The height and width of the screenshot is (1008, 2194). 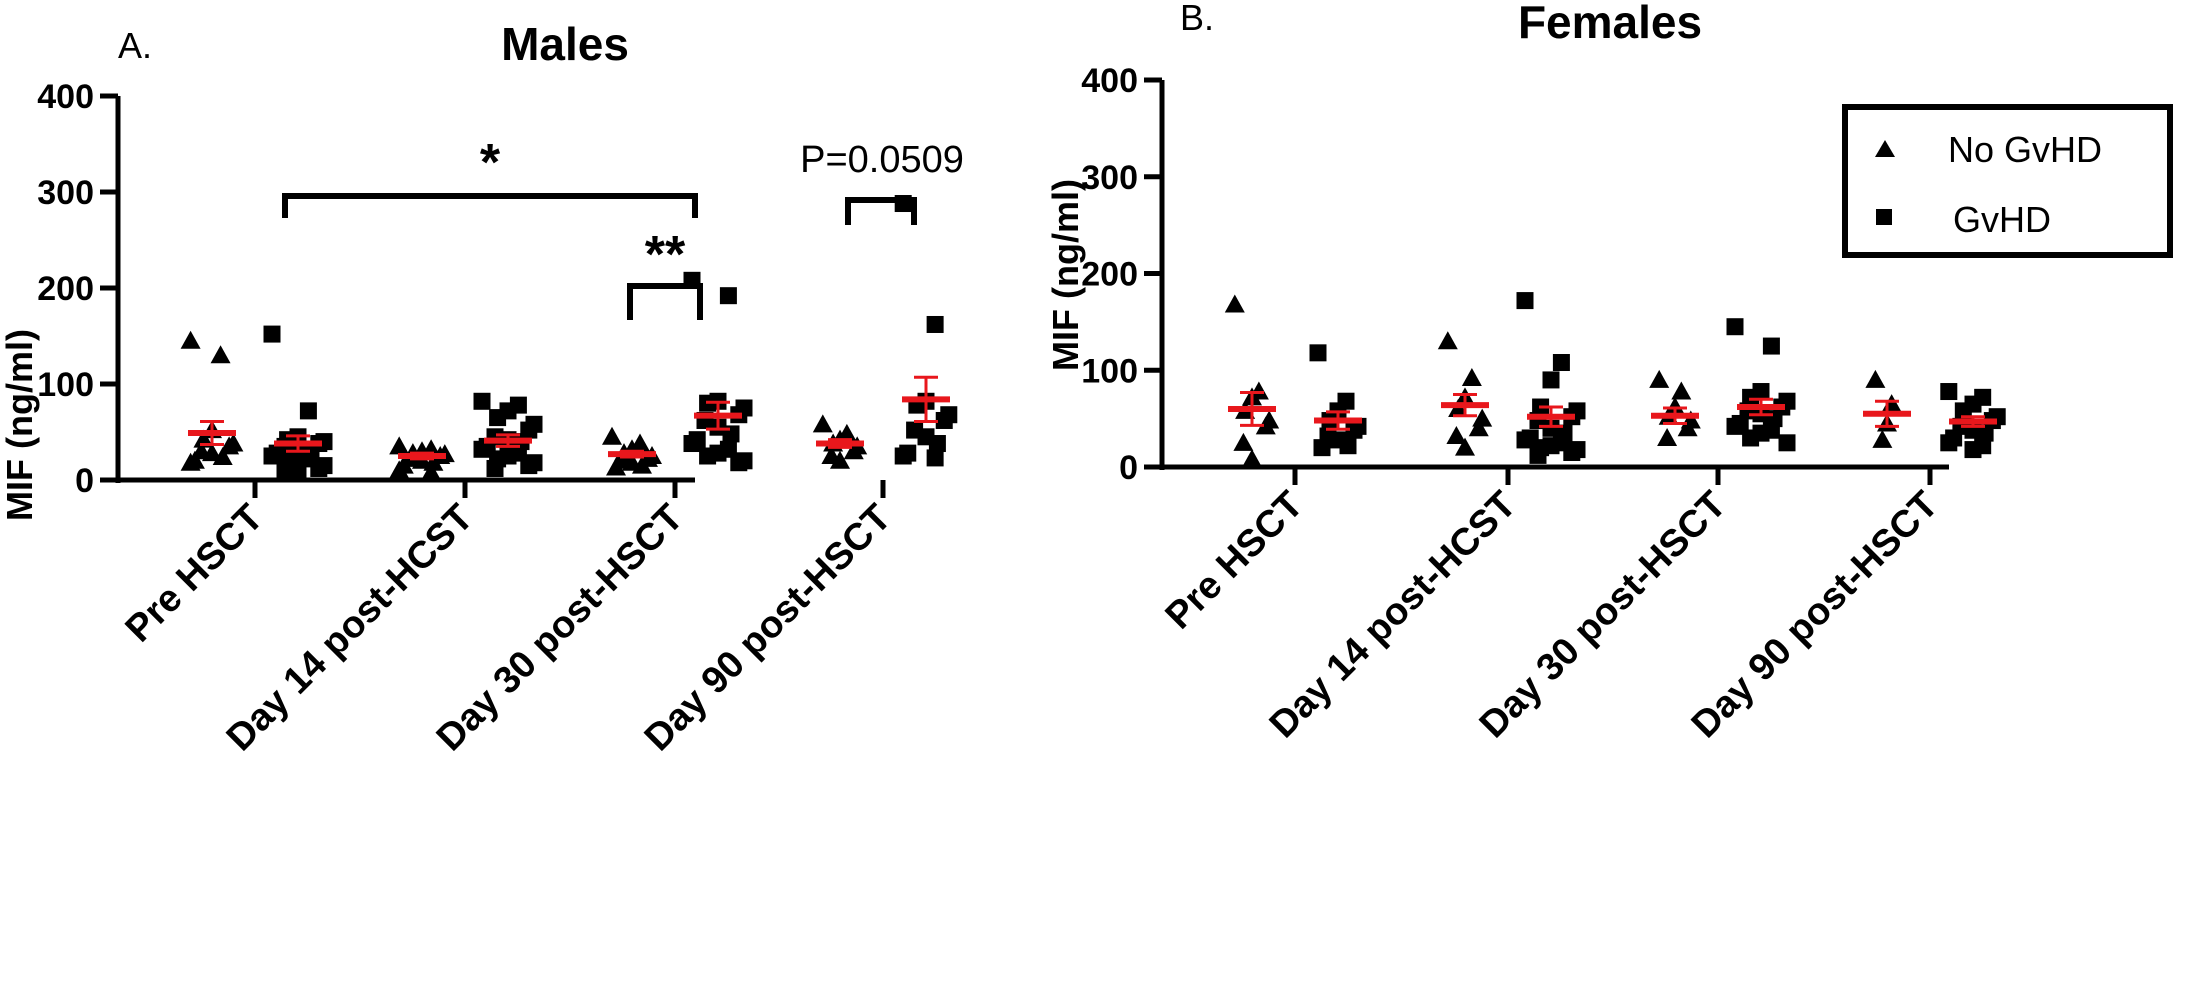 I want to click on panel-label-b: B., so click(x=1197, y=19).